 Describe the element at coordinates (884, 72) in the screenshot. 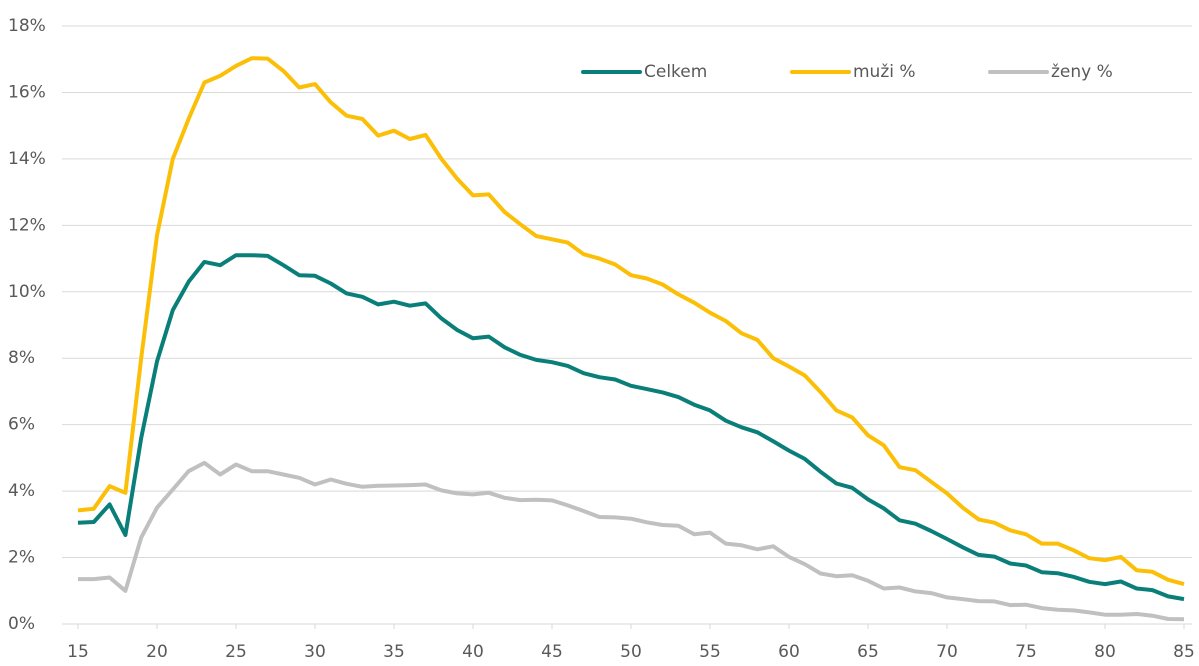

I see `legend-label: muži %` at that location.